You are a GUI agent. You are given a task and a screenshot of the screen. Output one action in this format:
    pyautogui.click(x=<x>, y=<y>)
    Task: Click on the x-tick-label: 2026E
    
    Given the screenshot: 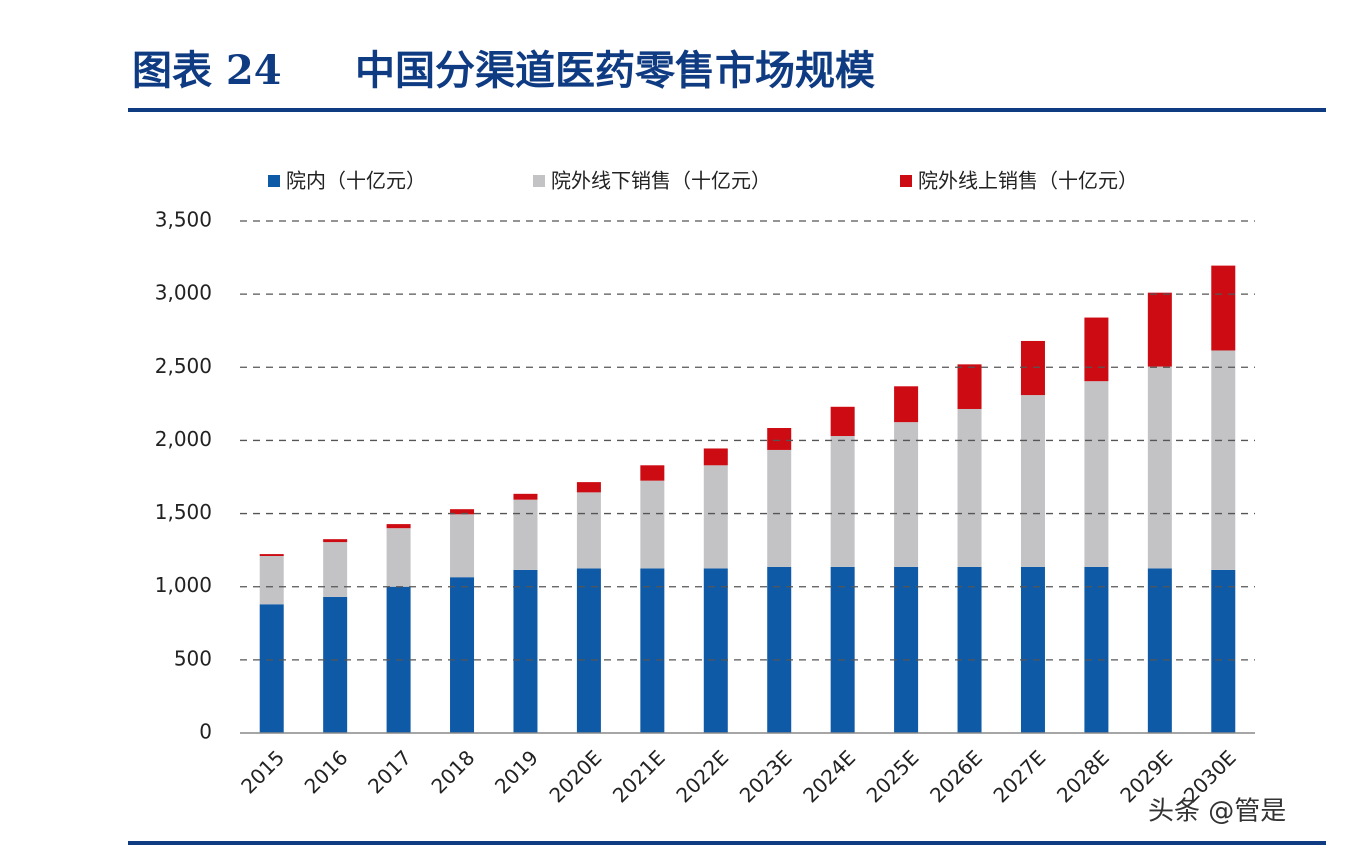 What is the action you would take?
    pyautogui.click(x=956, y=776)
    